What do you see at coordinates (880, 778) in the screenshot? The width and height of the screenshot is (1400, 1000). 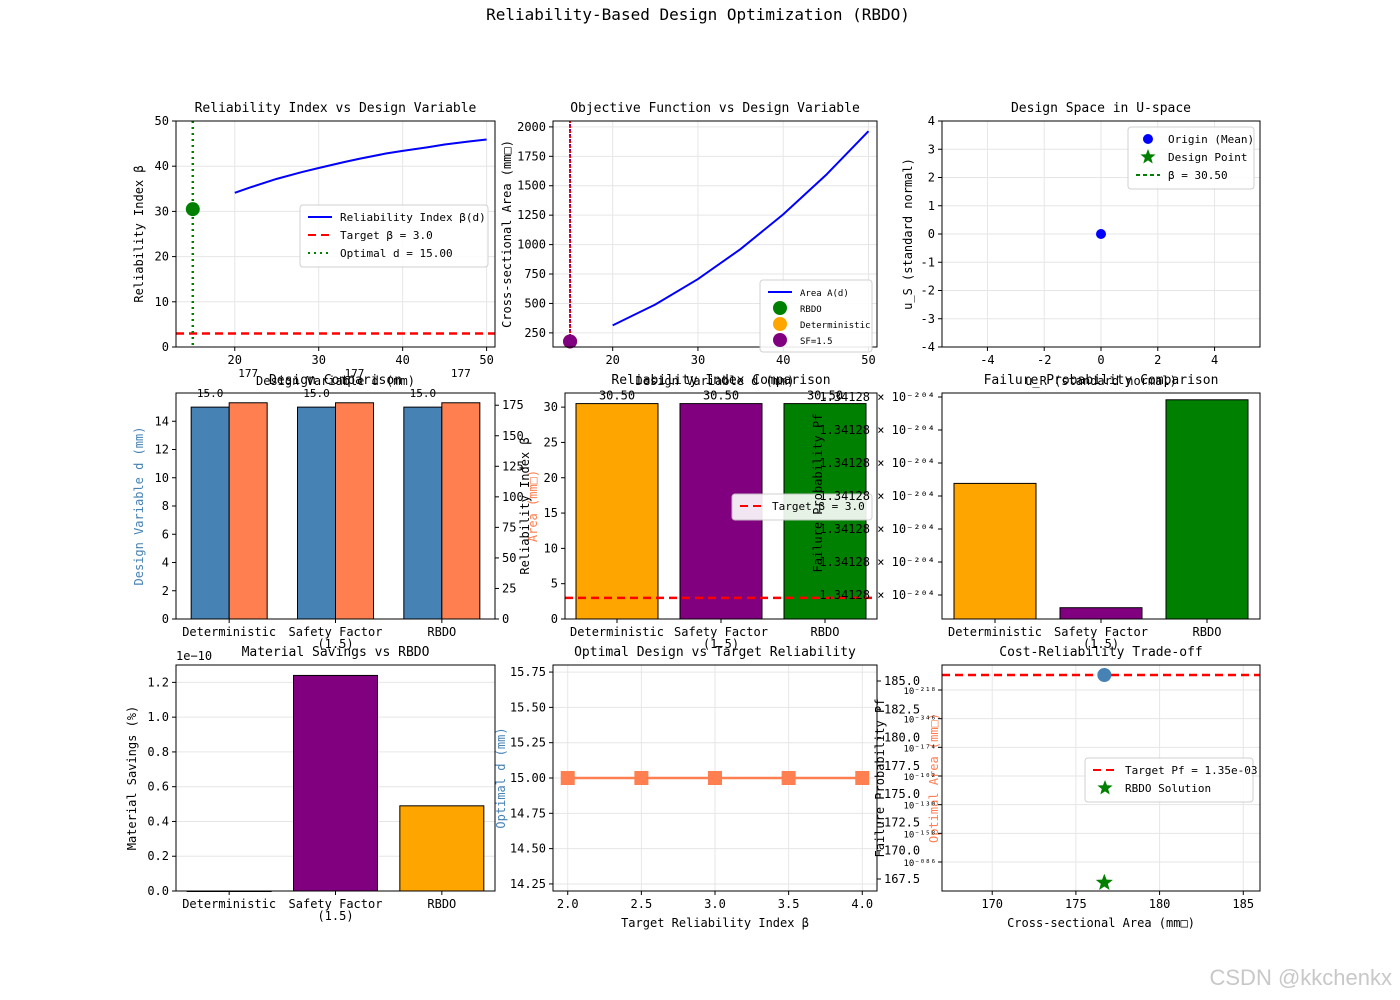 I see `text-line: Failure Probability Pf` at bounding box center [880, 778].